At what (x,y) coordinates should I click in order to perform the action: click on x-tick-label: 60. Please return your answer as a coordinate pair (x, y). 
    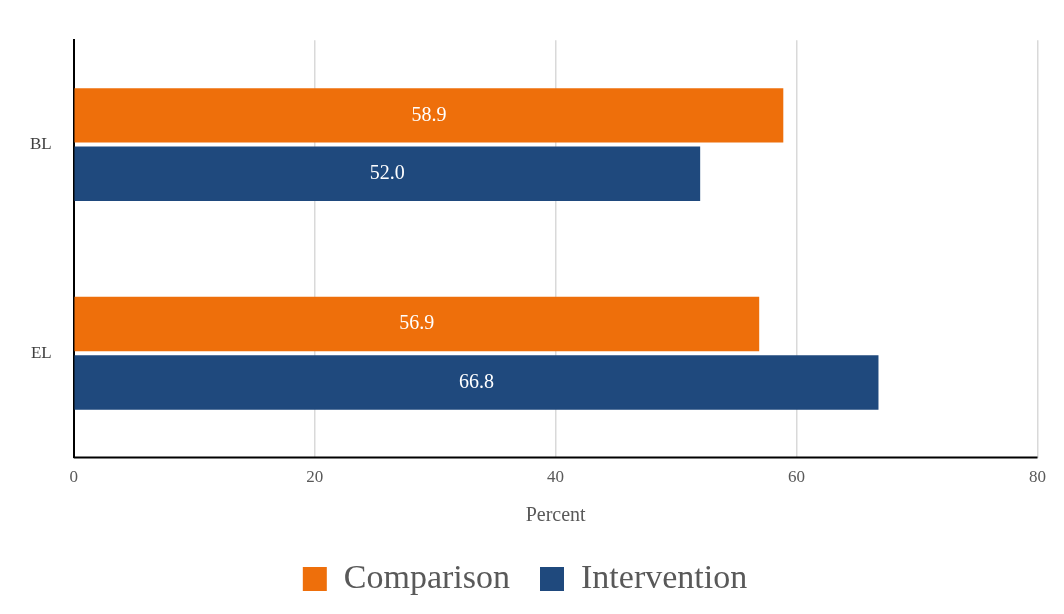
    Looking at the image, I should click on (797, 477).